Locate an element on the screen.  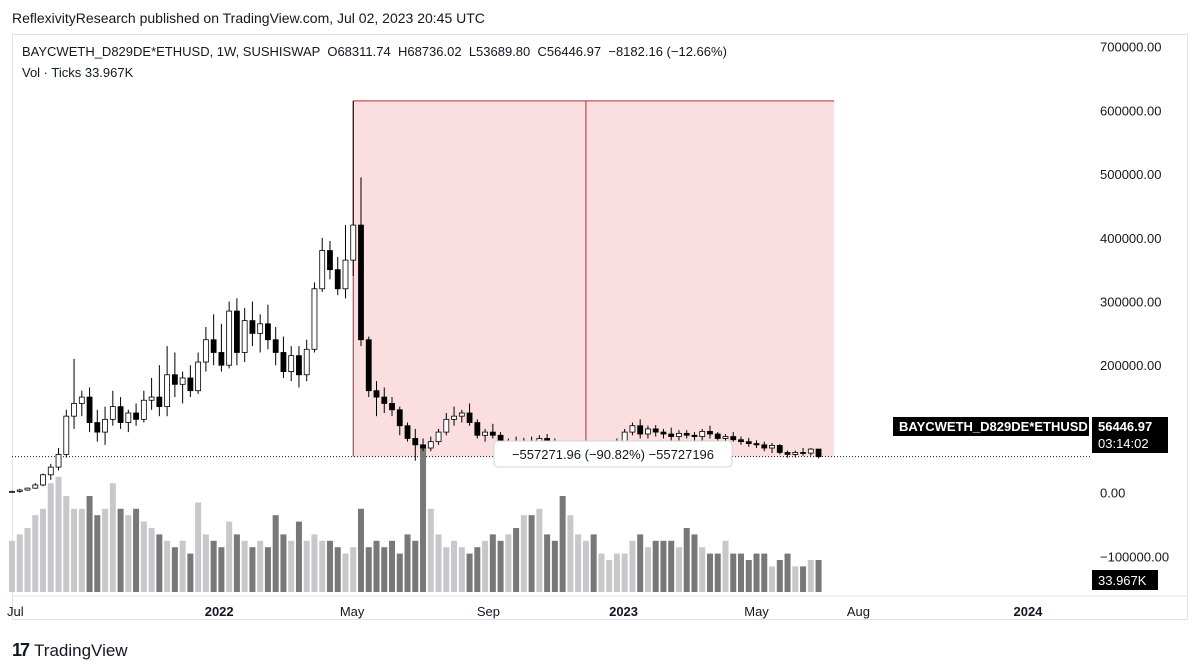
x-tick-label: Sep is located at coordinates (488, 611).